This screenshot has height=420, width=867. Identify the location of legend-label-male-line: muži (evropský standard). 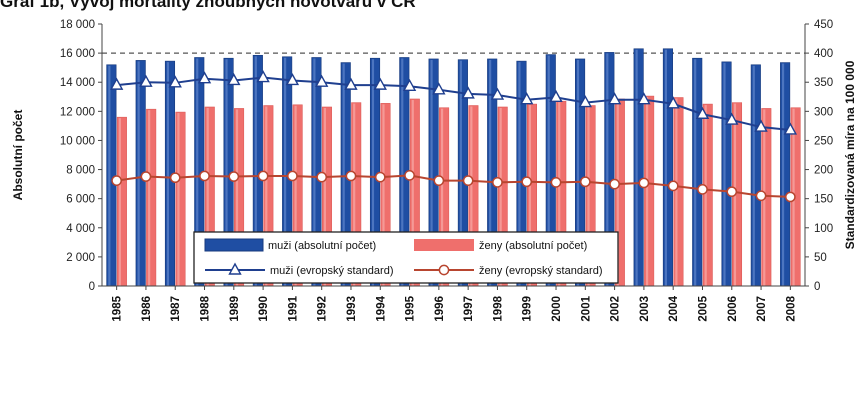
(332, 271).